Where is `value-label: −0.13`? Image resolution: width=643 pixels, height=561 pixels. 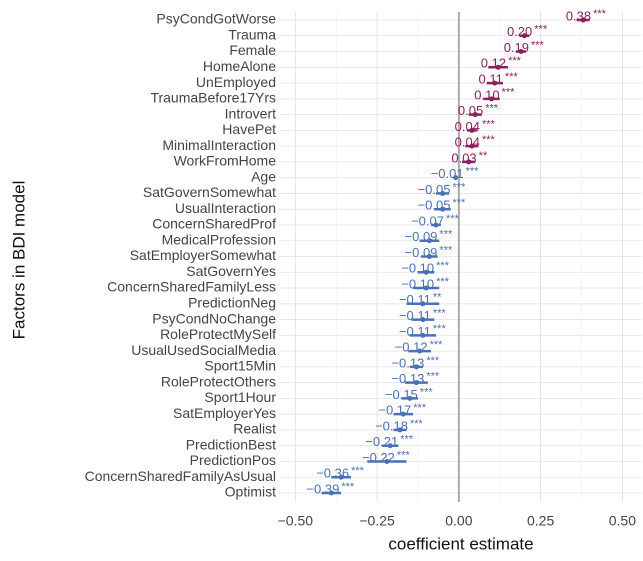 value-label: −0.13 is located at coordinates (407, 362).